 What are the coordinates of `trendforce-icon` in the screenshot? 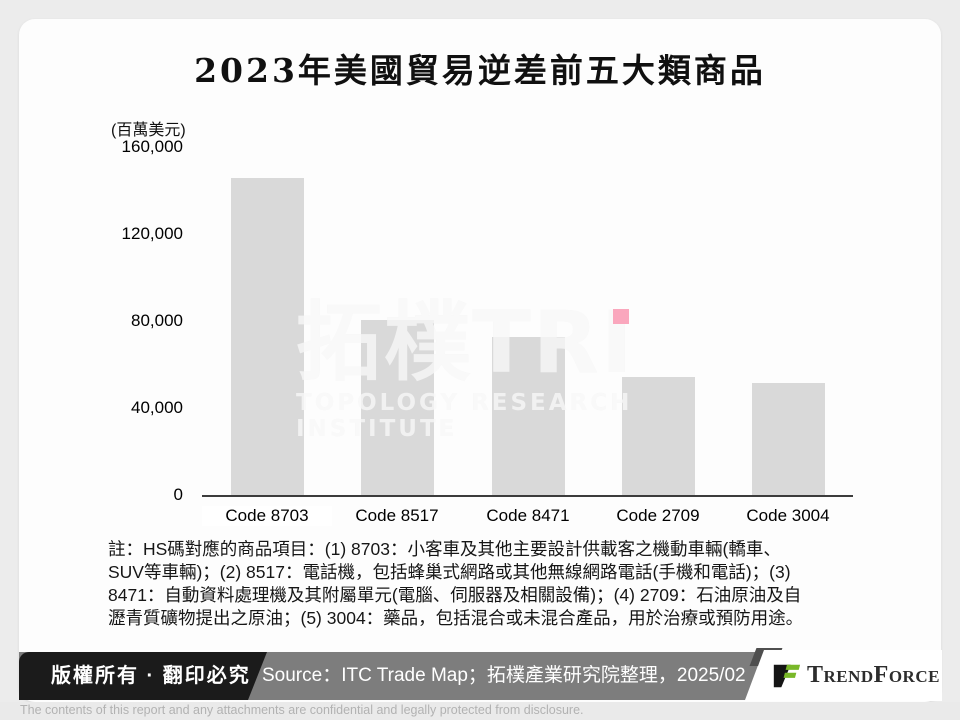 It's located at (787, 675).